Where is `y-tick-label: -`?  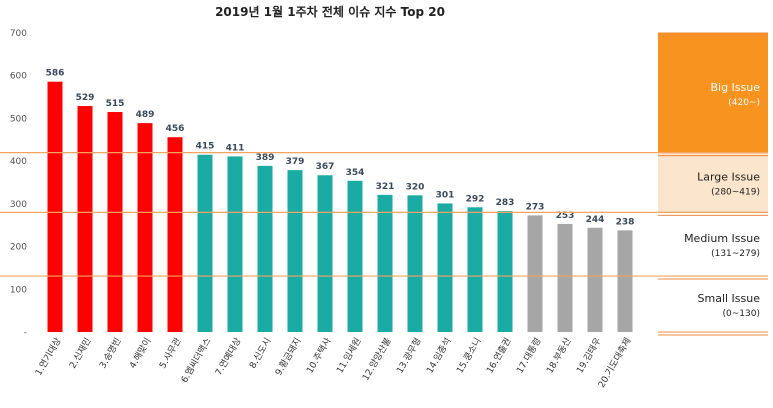 y-tick-label: - is located at coordinates (25, 333).